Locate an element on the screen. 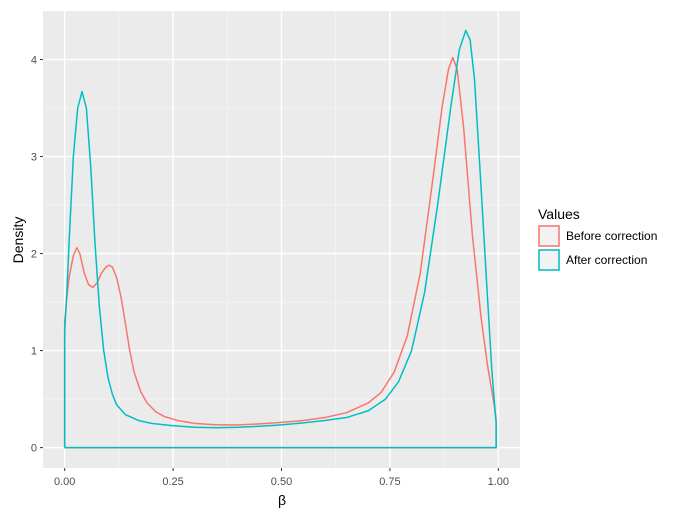 The width and height of the screenshot is (680, 520). y-axis-title: Density is located at coordinates (18, 240).